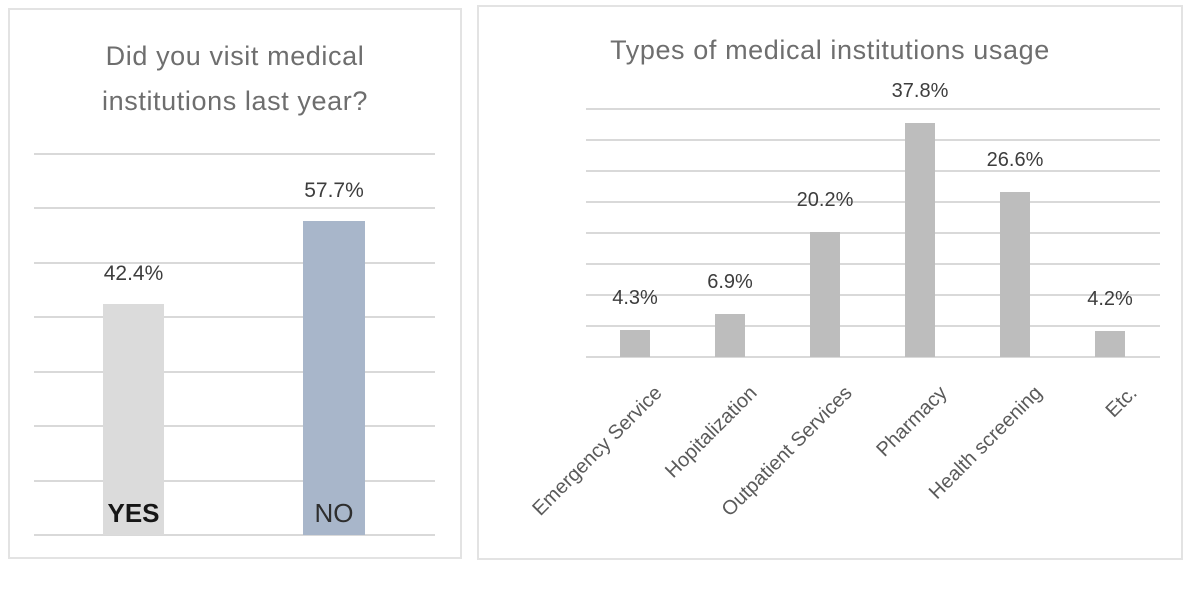 Image resolution: width=1187 pixels, height=610 pixels. What do you see at coordinates (730, 282) in the screenshot?
I see `value-label: 6.9%` at bounding box center [730, 282].